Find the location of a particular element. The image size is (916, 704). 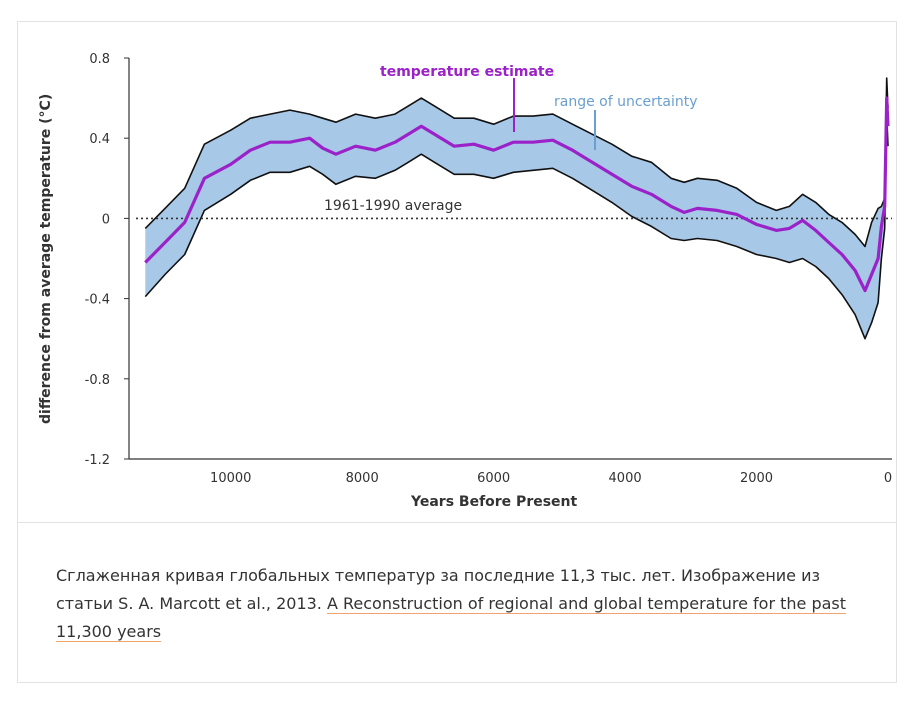

y-tick-label: 0.8 is located at coordinates (99, 59).